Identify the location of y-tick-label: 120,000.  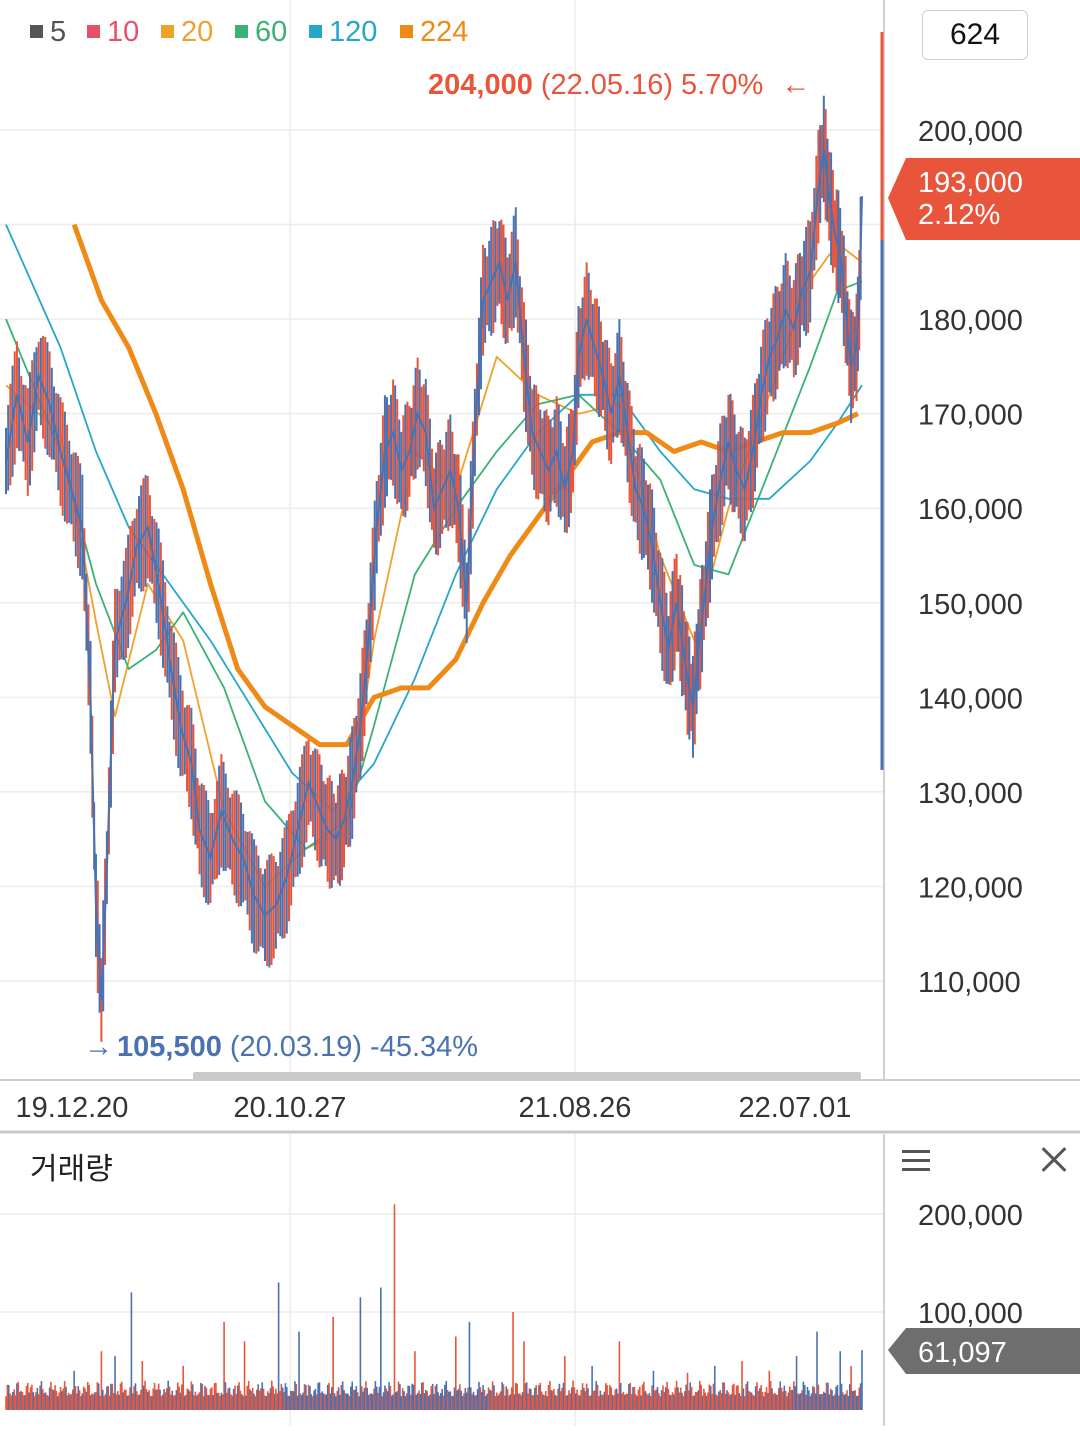
(970, 888).